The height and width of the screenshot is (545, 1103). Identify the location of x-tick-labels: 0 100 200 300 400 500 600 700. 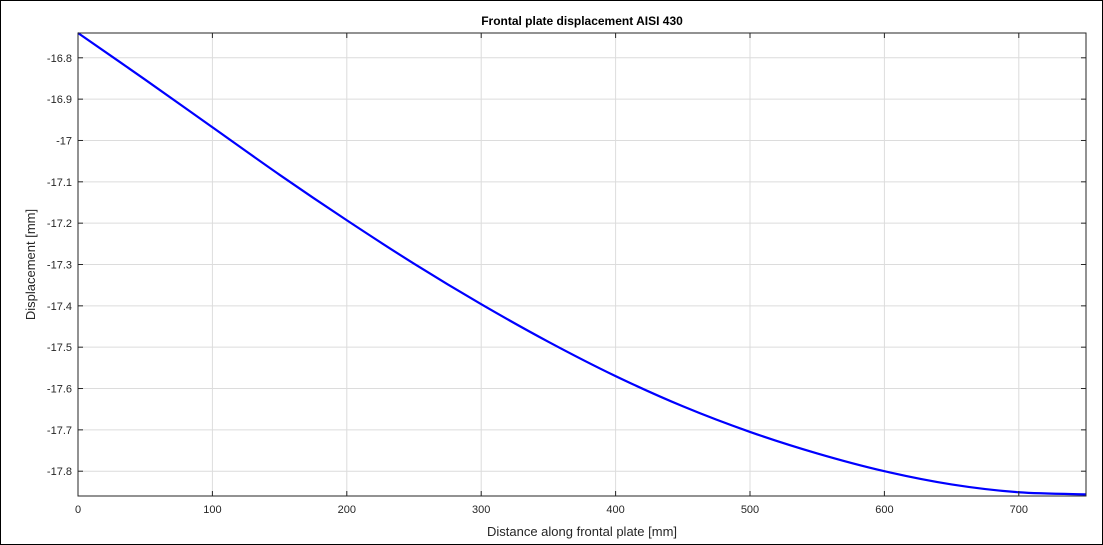
(551, 510).